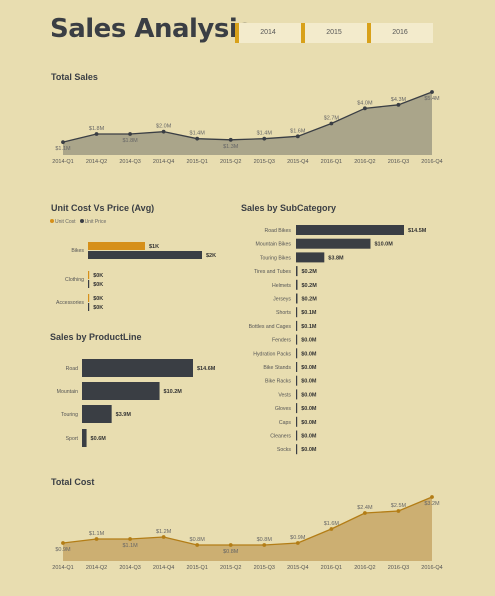 The width and height of the screenshot is (495, 596). Describe the element at coordinates (52, 221) in the screenshot. I see `legend-unit-cost-swatch` at that location.